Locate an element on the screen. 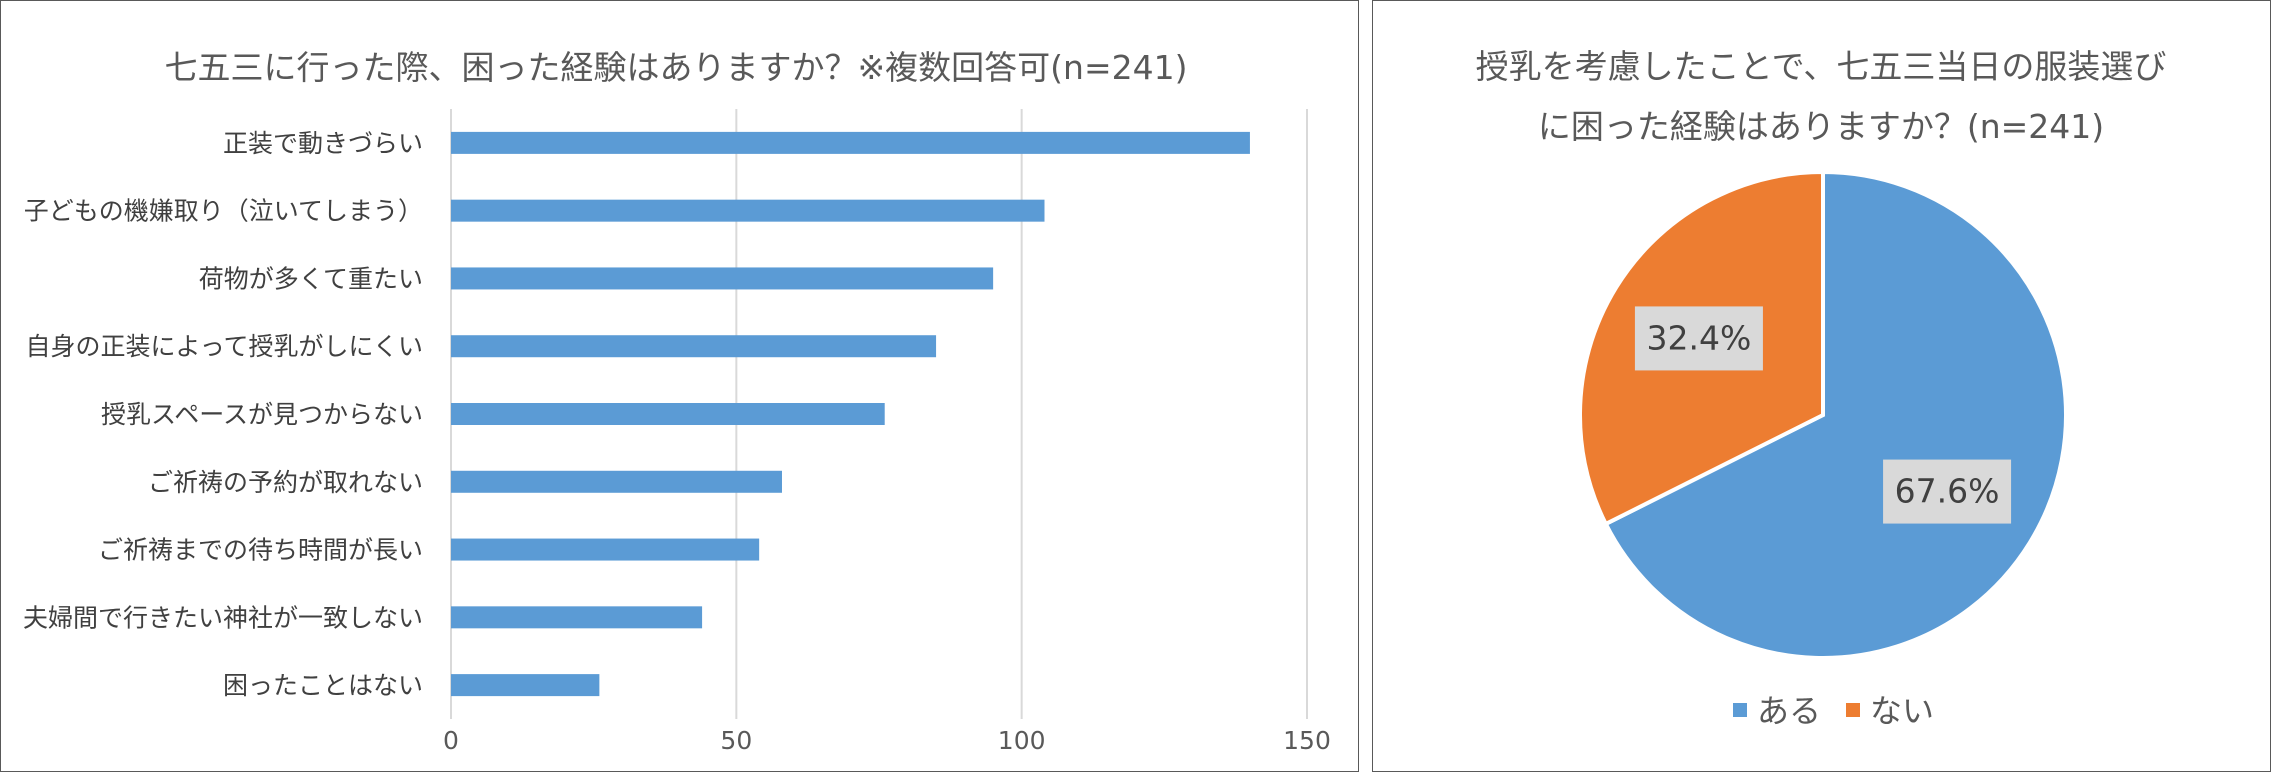 The height and width of the screenshot is (774, 2271). x-tick-label: 0 is located at coordinates (451, 740).